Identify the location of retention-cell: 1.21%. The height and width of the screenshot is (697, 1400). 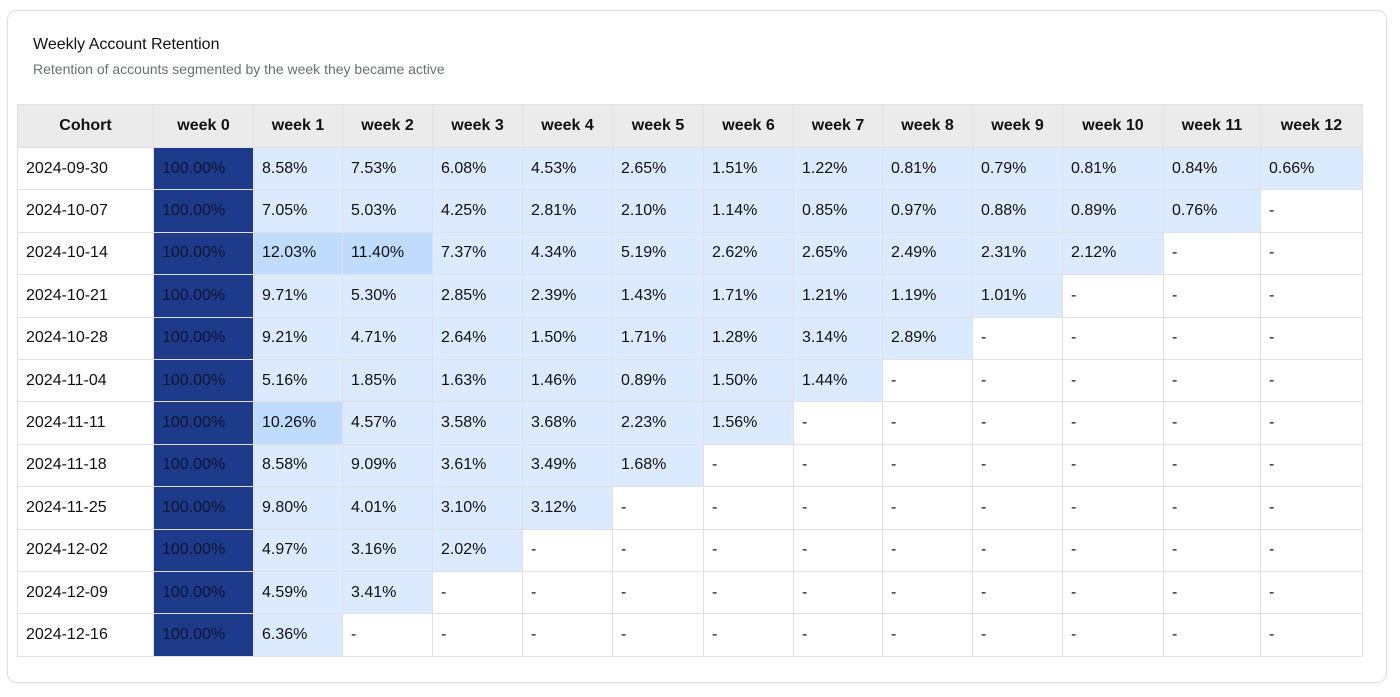
(838, 296).